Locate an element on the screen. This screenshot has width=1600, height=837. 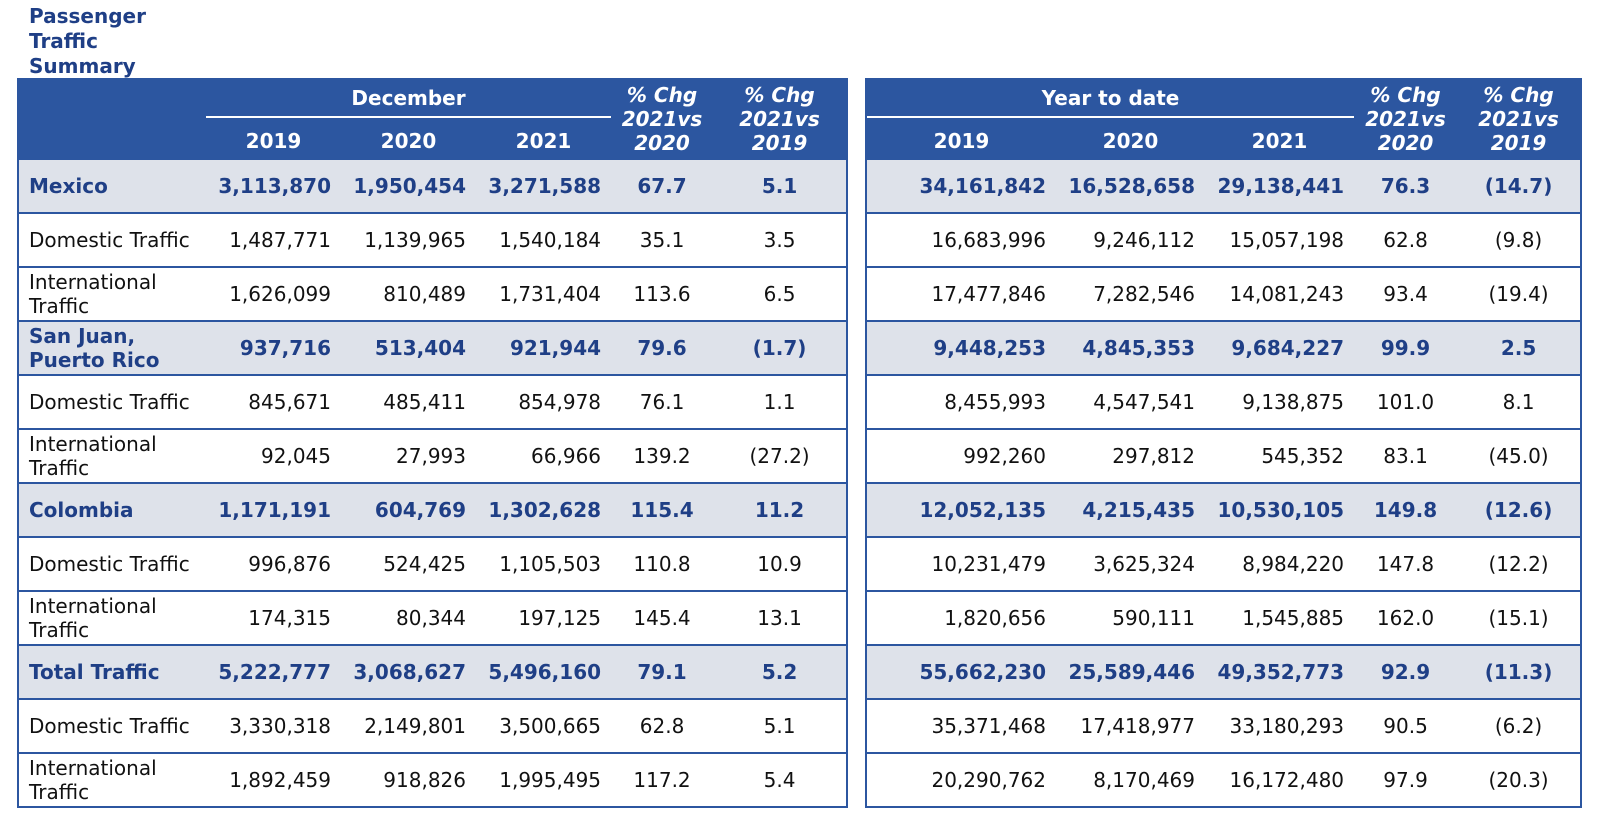
value-cell: 297,812 is located at coordinates (1130, 455).